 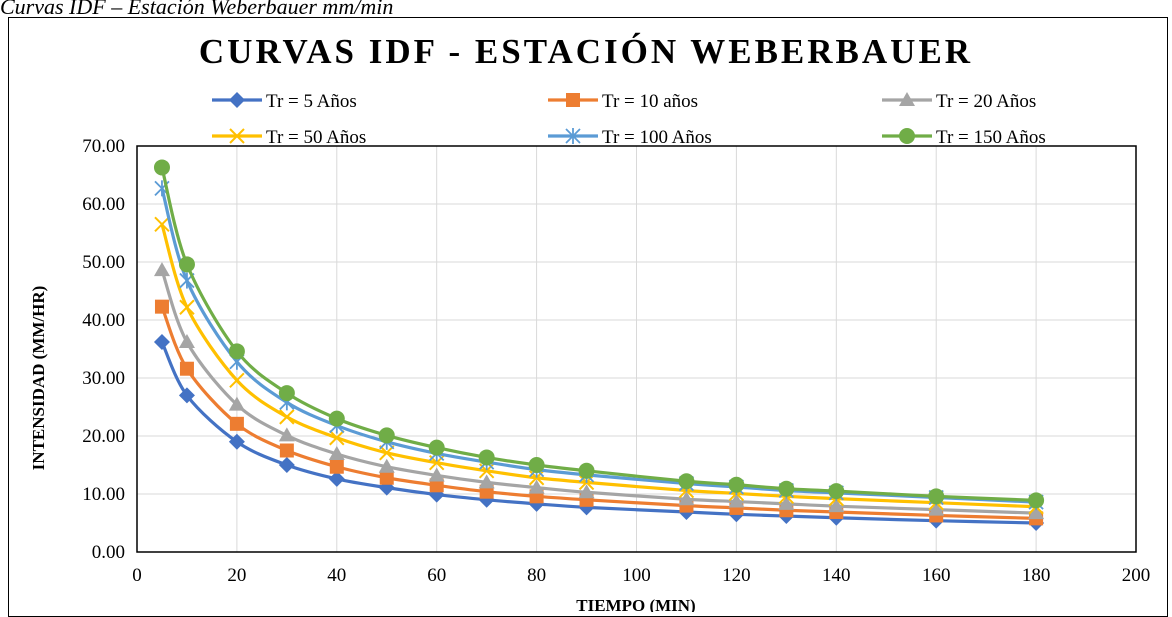 What do you see at coordinates (536, 575) in the screenshot?
I see `x-tick-label: 80` at bounding box center [536, 575].